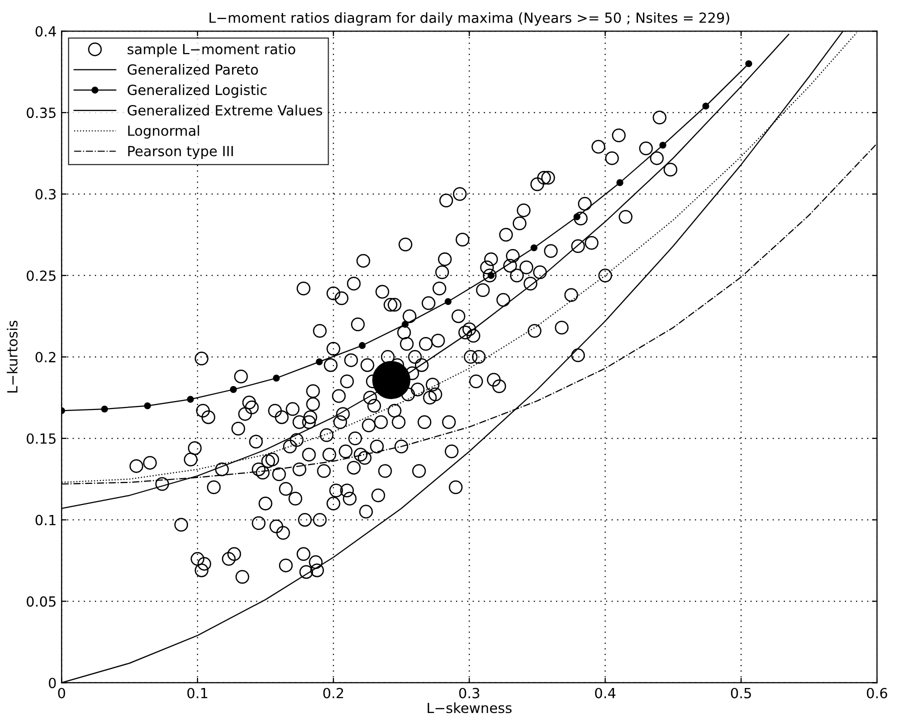 This screenshot has width=906, height=724. What do you see at coordinates (333, 693) in the screenshot?
I see `x-tick-label: 0.2` at bounding box center [333, 693].